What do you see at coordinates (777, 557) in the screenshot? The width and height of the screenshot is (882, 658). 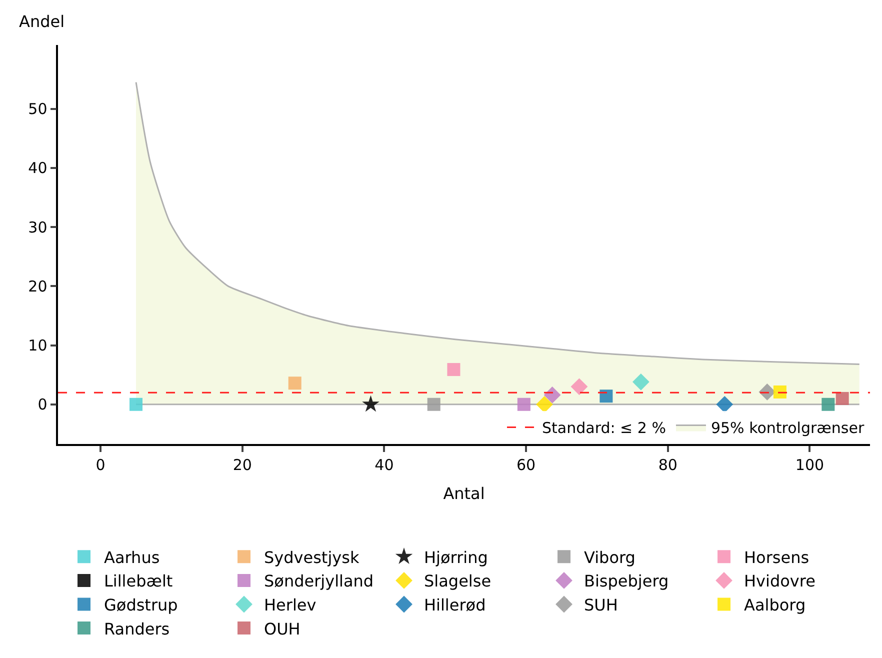 I see `legend-label: Horsens` at bounding box center [777, 557].